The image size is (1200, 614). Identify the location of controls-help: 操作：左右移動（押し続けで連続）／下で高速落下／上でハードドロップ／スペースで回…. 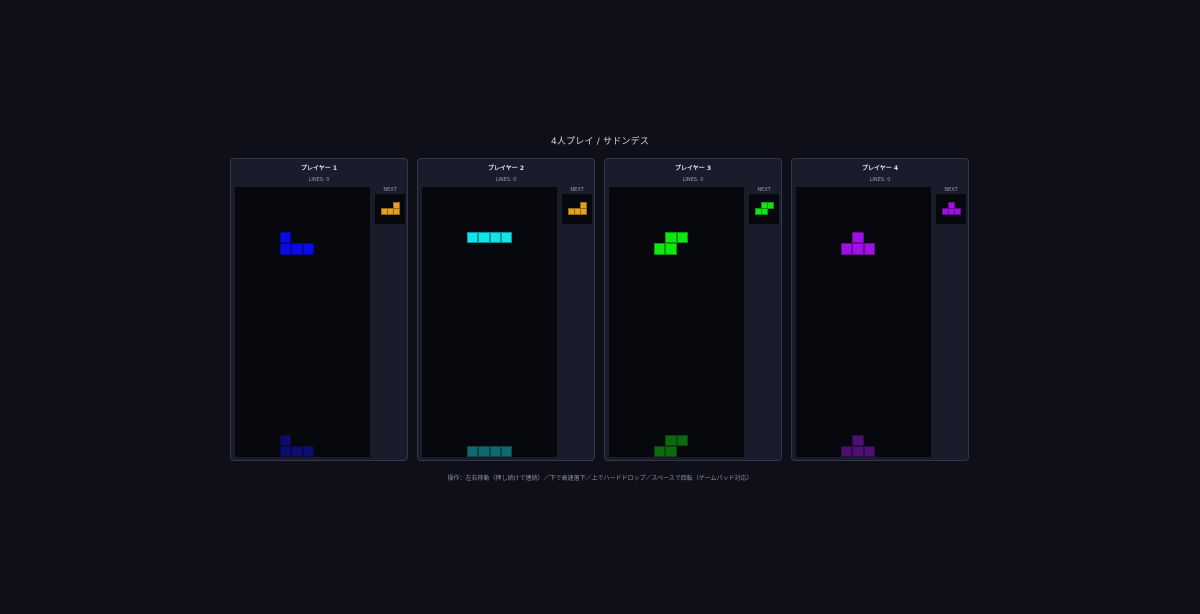
(600, 478).